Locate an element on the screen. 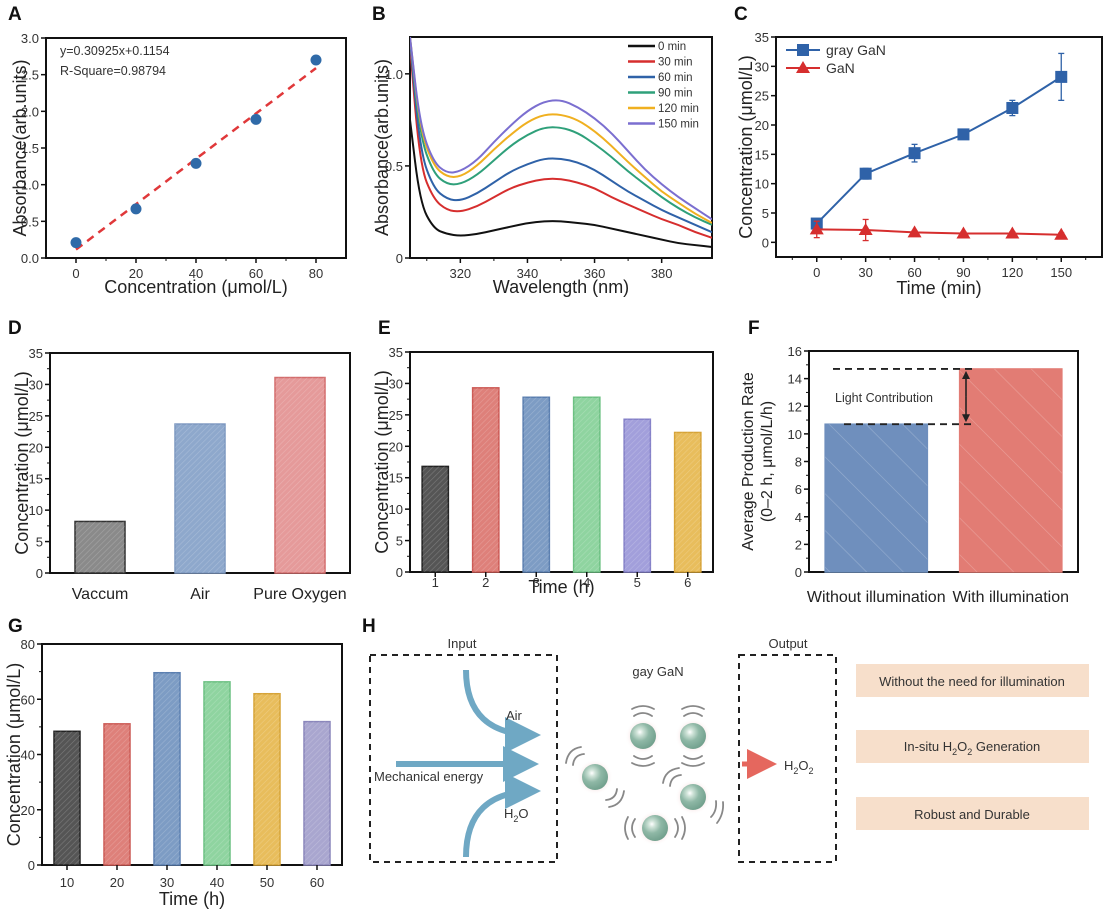  x-category-label: 50 is located at coordinates (267, 882).